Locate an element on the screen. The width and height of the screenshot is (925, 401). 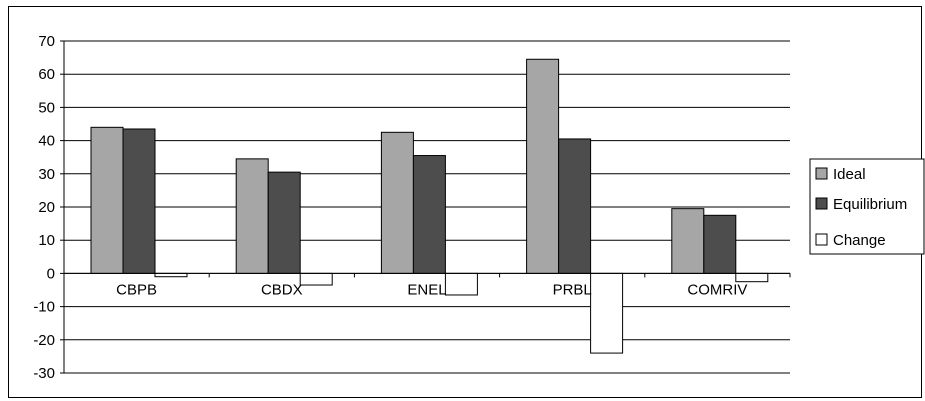
bar-equilibrium-comriv is located at coordinates (720, 244).